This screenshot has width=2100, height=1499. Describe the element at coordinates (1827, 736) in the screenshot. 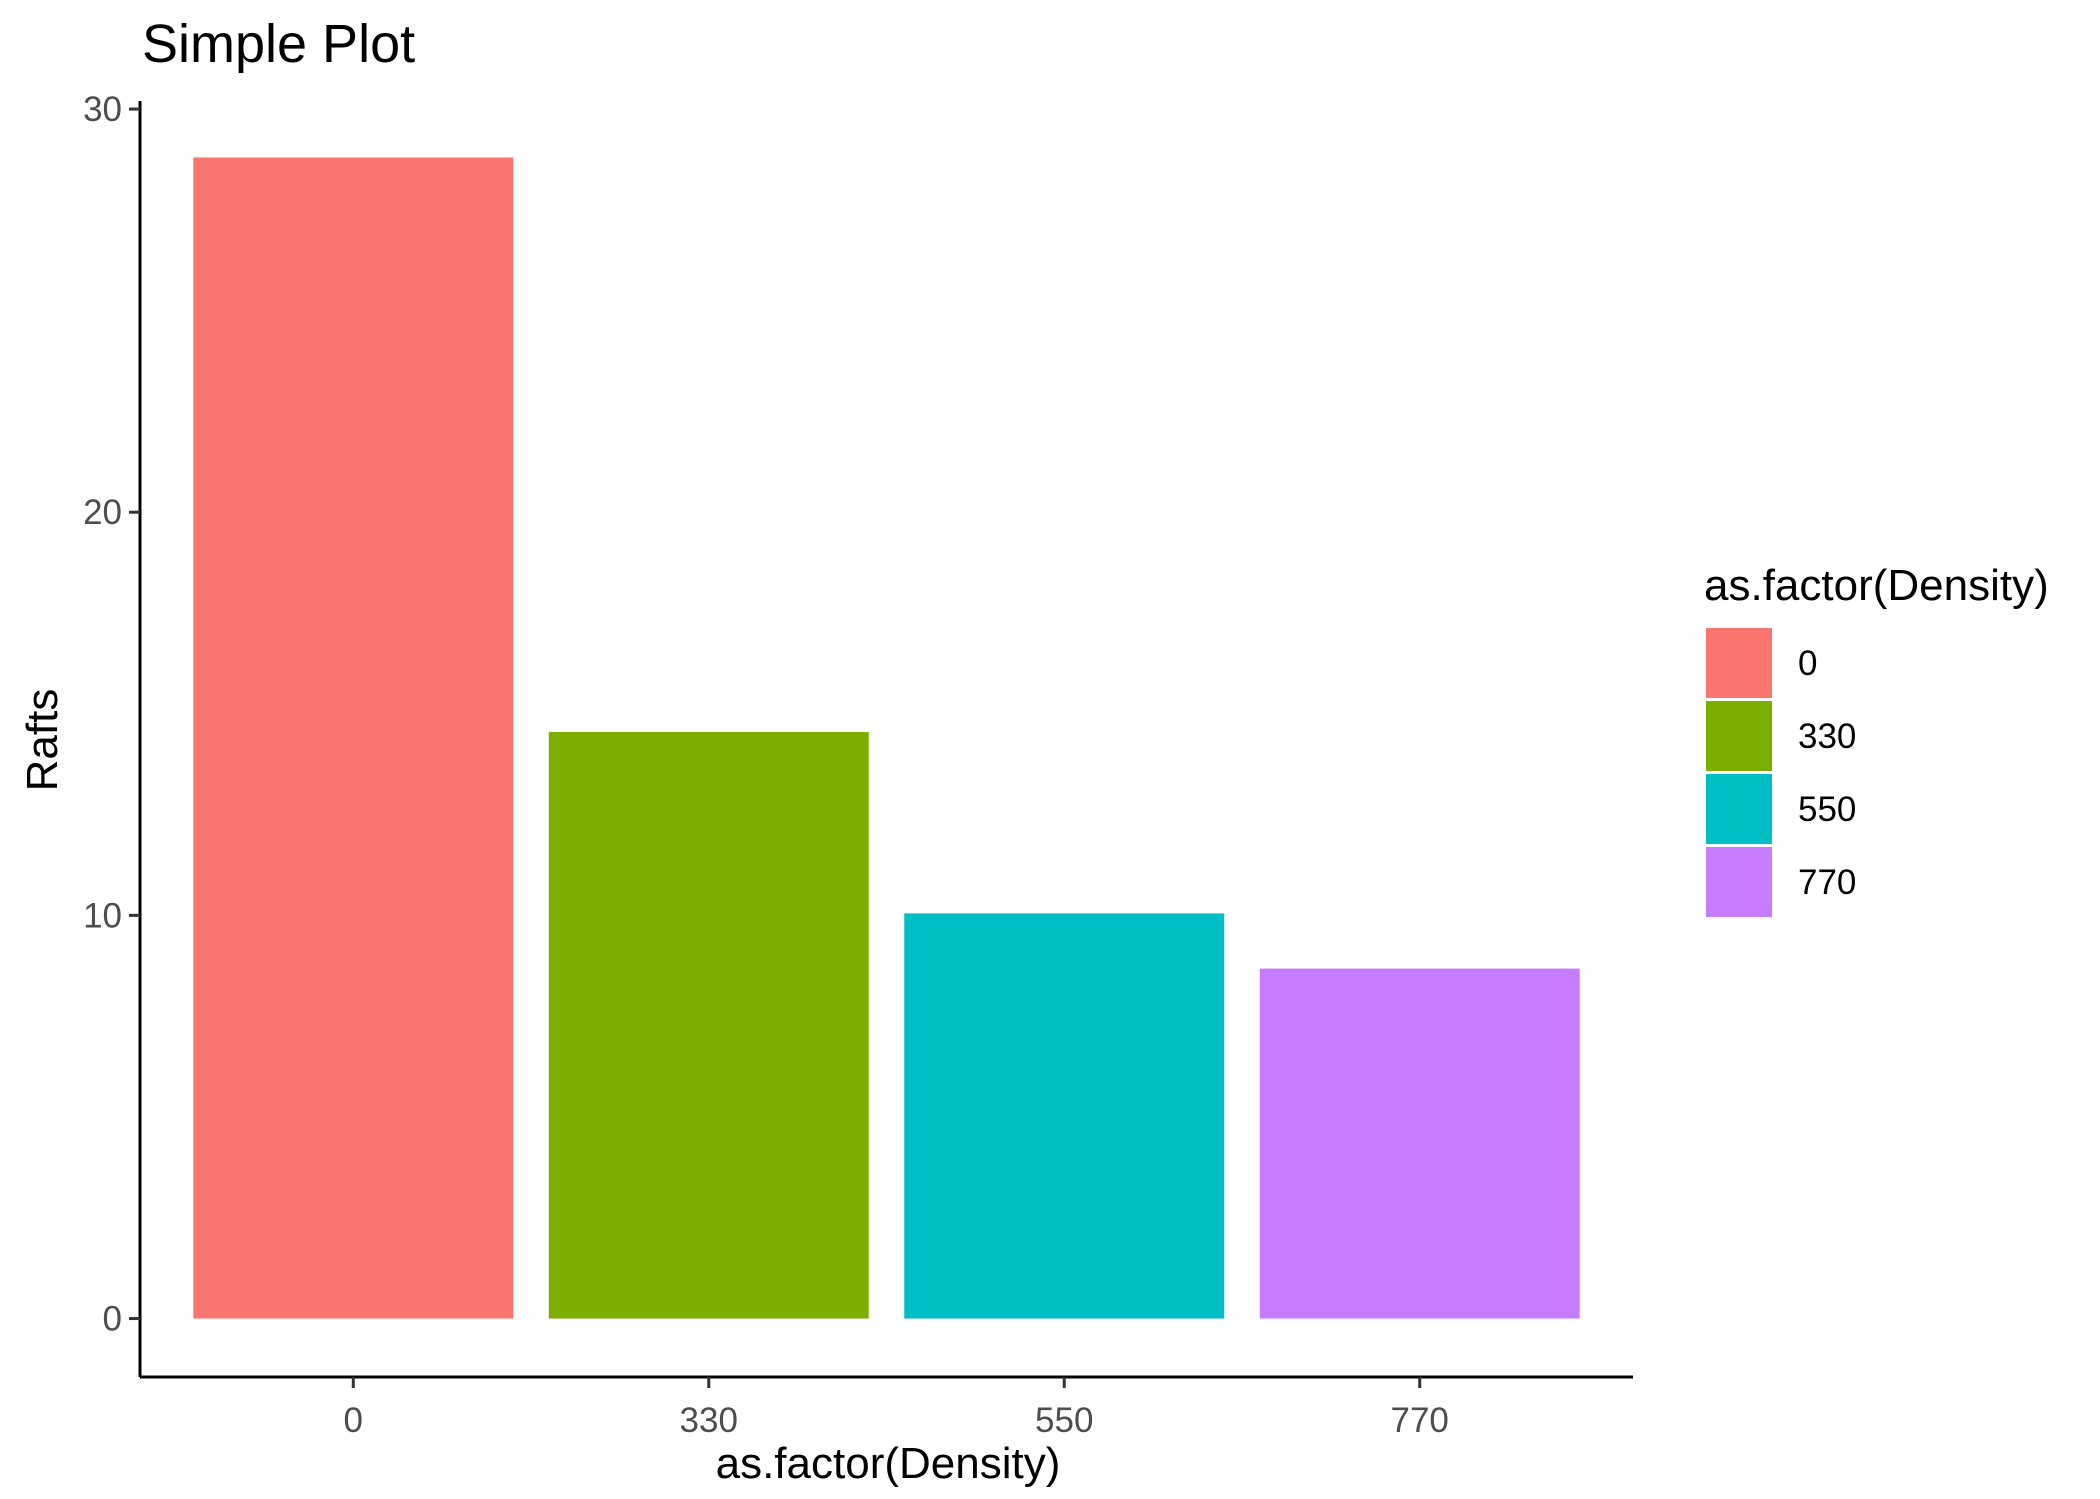

I see `legend-label-330: 330` at that location.